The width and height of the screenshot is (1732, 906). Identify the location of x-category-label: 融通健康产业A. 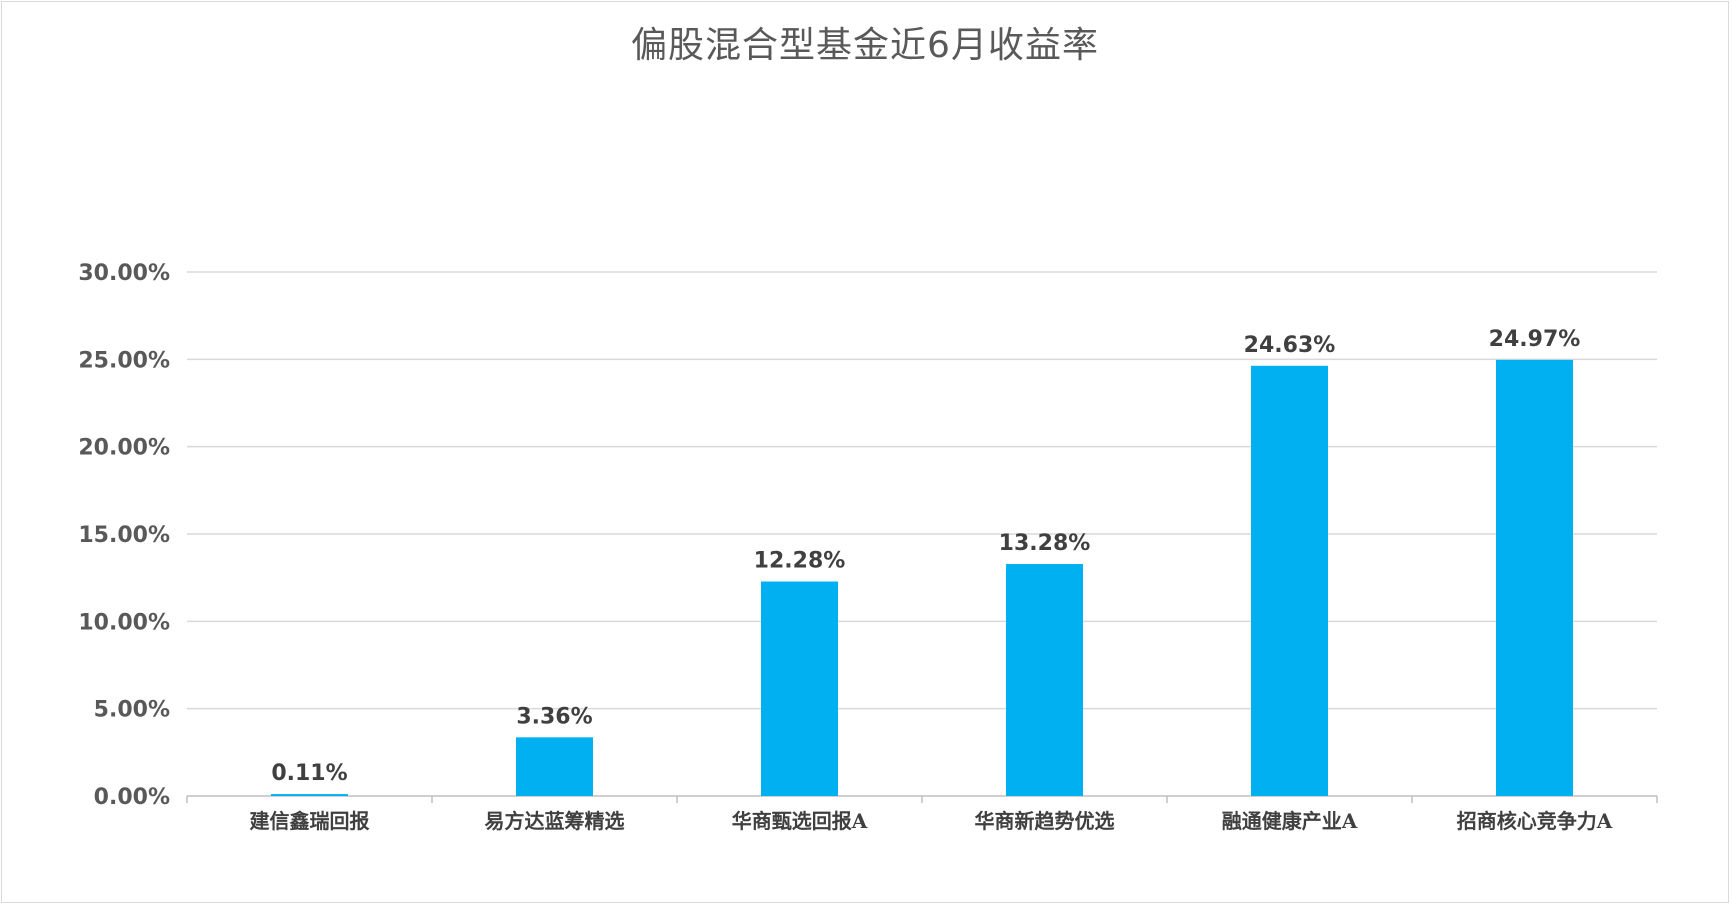
(1290, 821).